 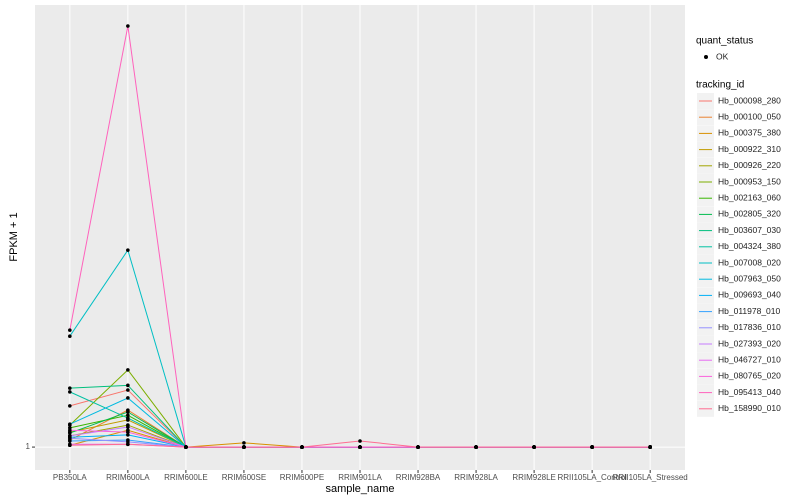 I want to click on legend-label: Hb_000098_280, so click(x=749, y=100).